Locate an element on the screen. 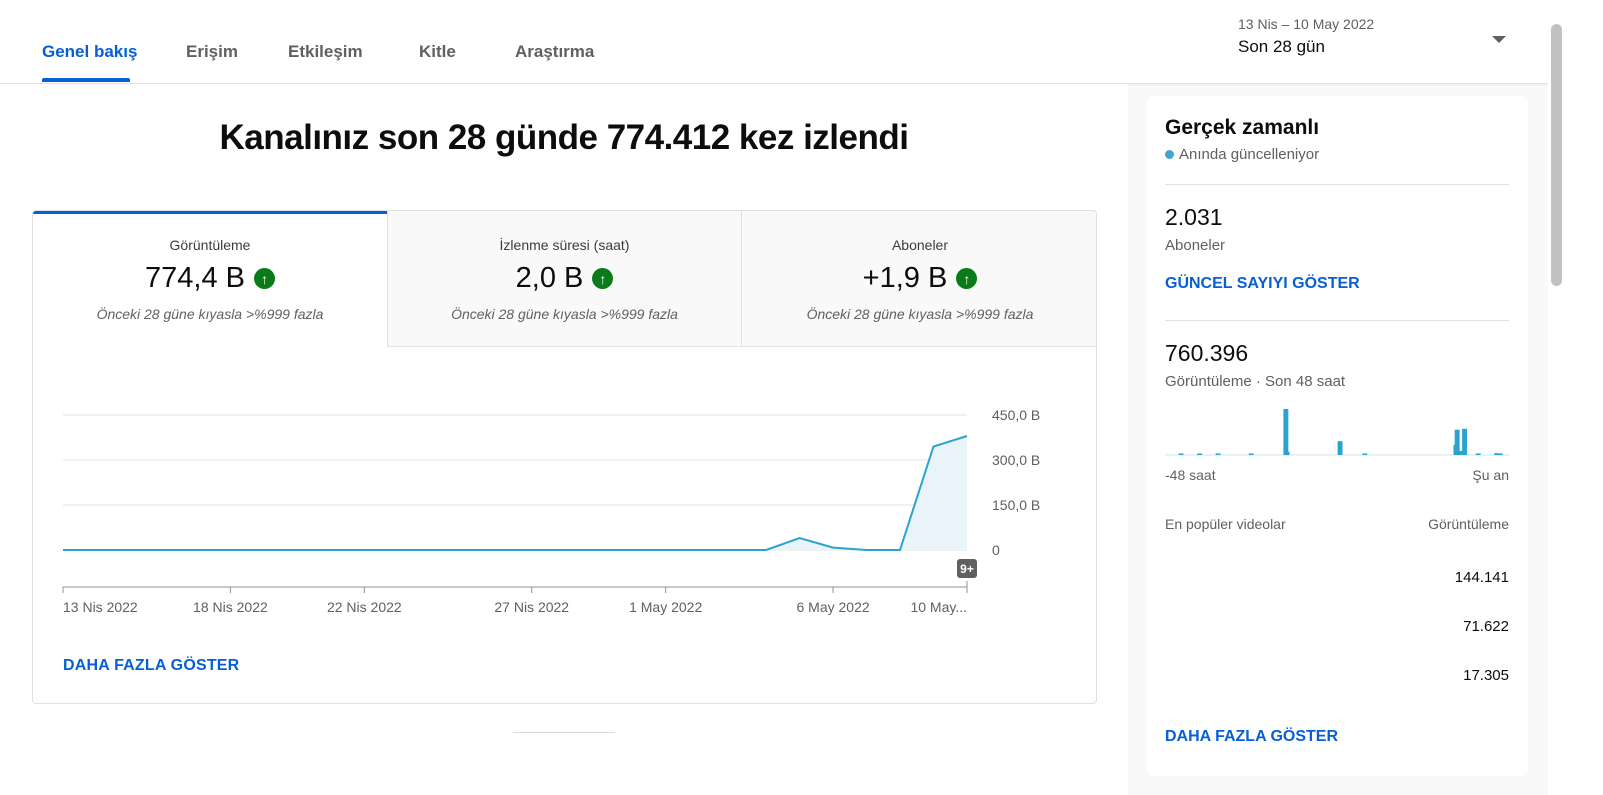  chevron-down-icon is located at coordinates (1499, 39).